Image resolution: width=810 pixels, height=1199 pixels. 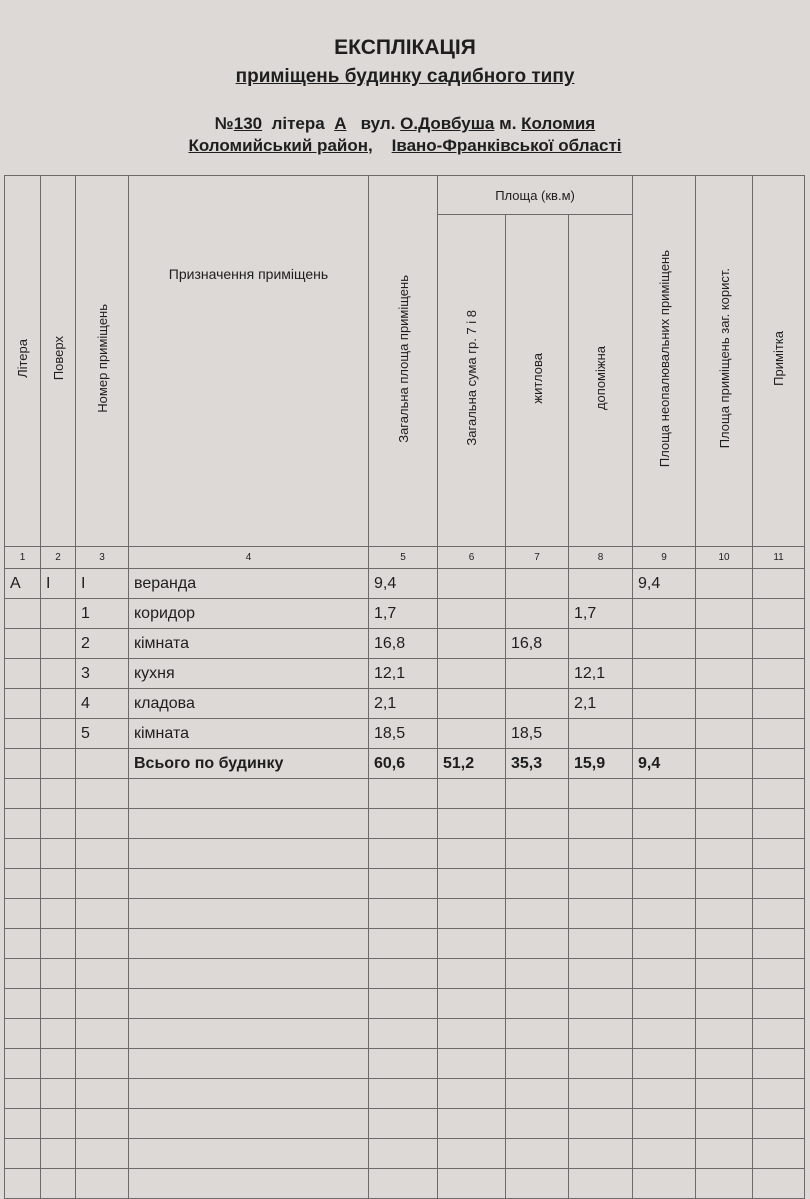 I want to click on table-cell: 18,5, so click(x=403, y=733).